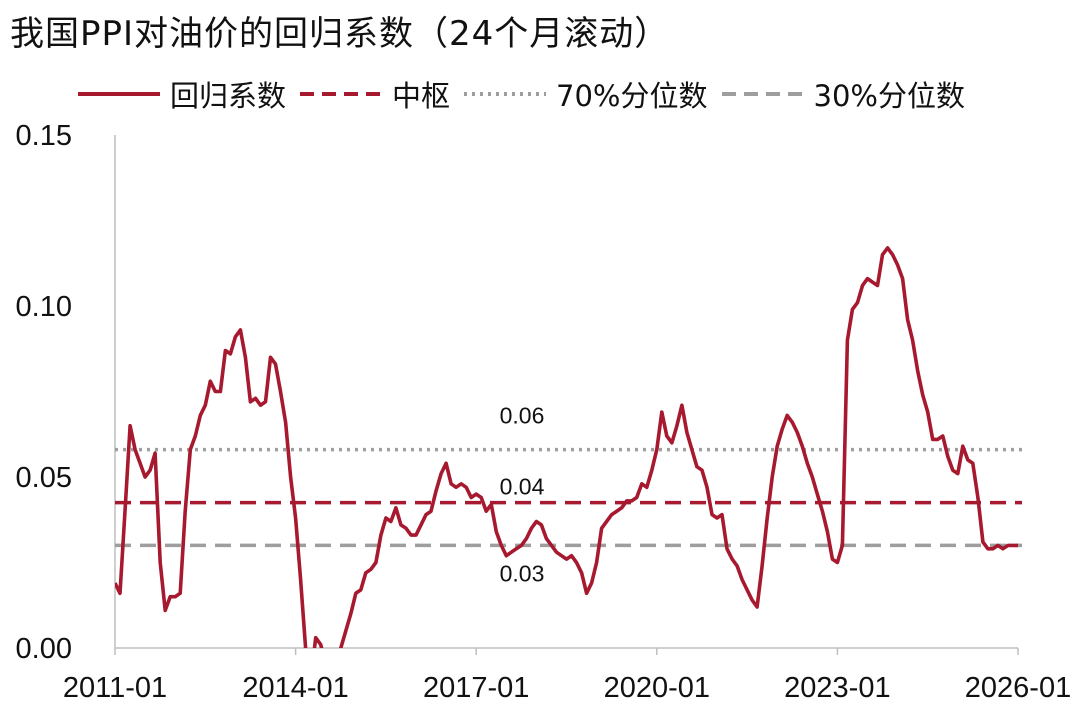 This screenshot has width=1080, height=706. What do you see at coordinates (632, 96) in the screenshot?
I see `legend-label-p70: 70%分位数` at bounding box center [632, 96].